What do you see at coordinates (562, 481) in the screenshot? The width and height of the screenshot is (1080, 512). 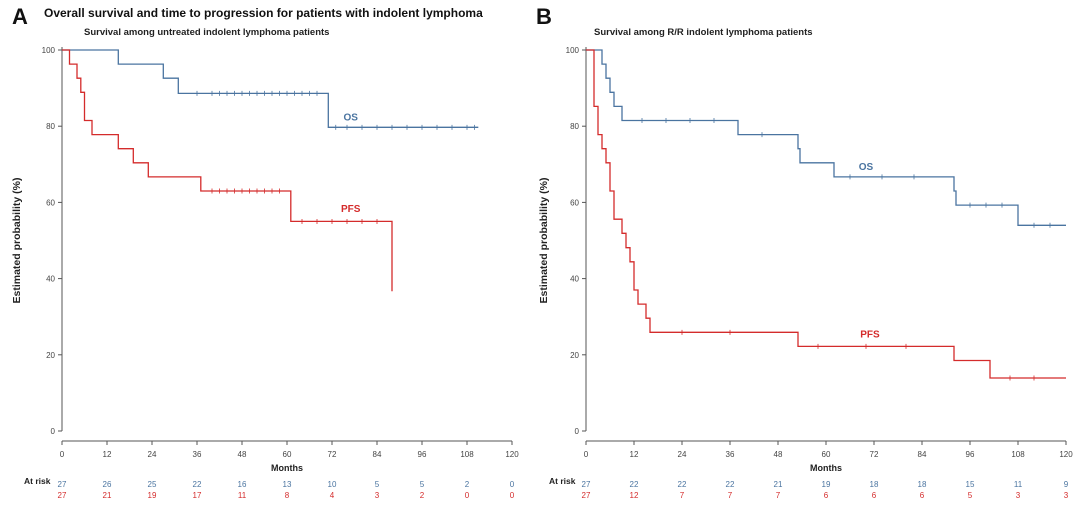 I see `pb-at-risk-label: At risk` at bounding box center [562, 481].